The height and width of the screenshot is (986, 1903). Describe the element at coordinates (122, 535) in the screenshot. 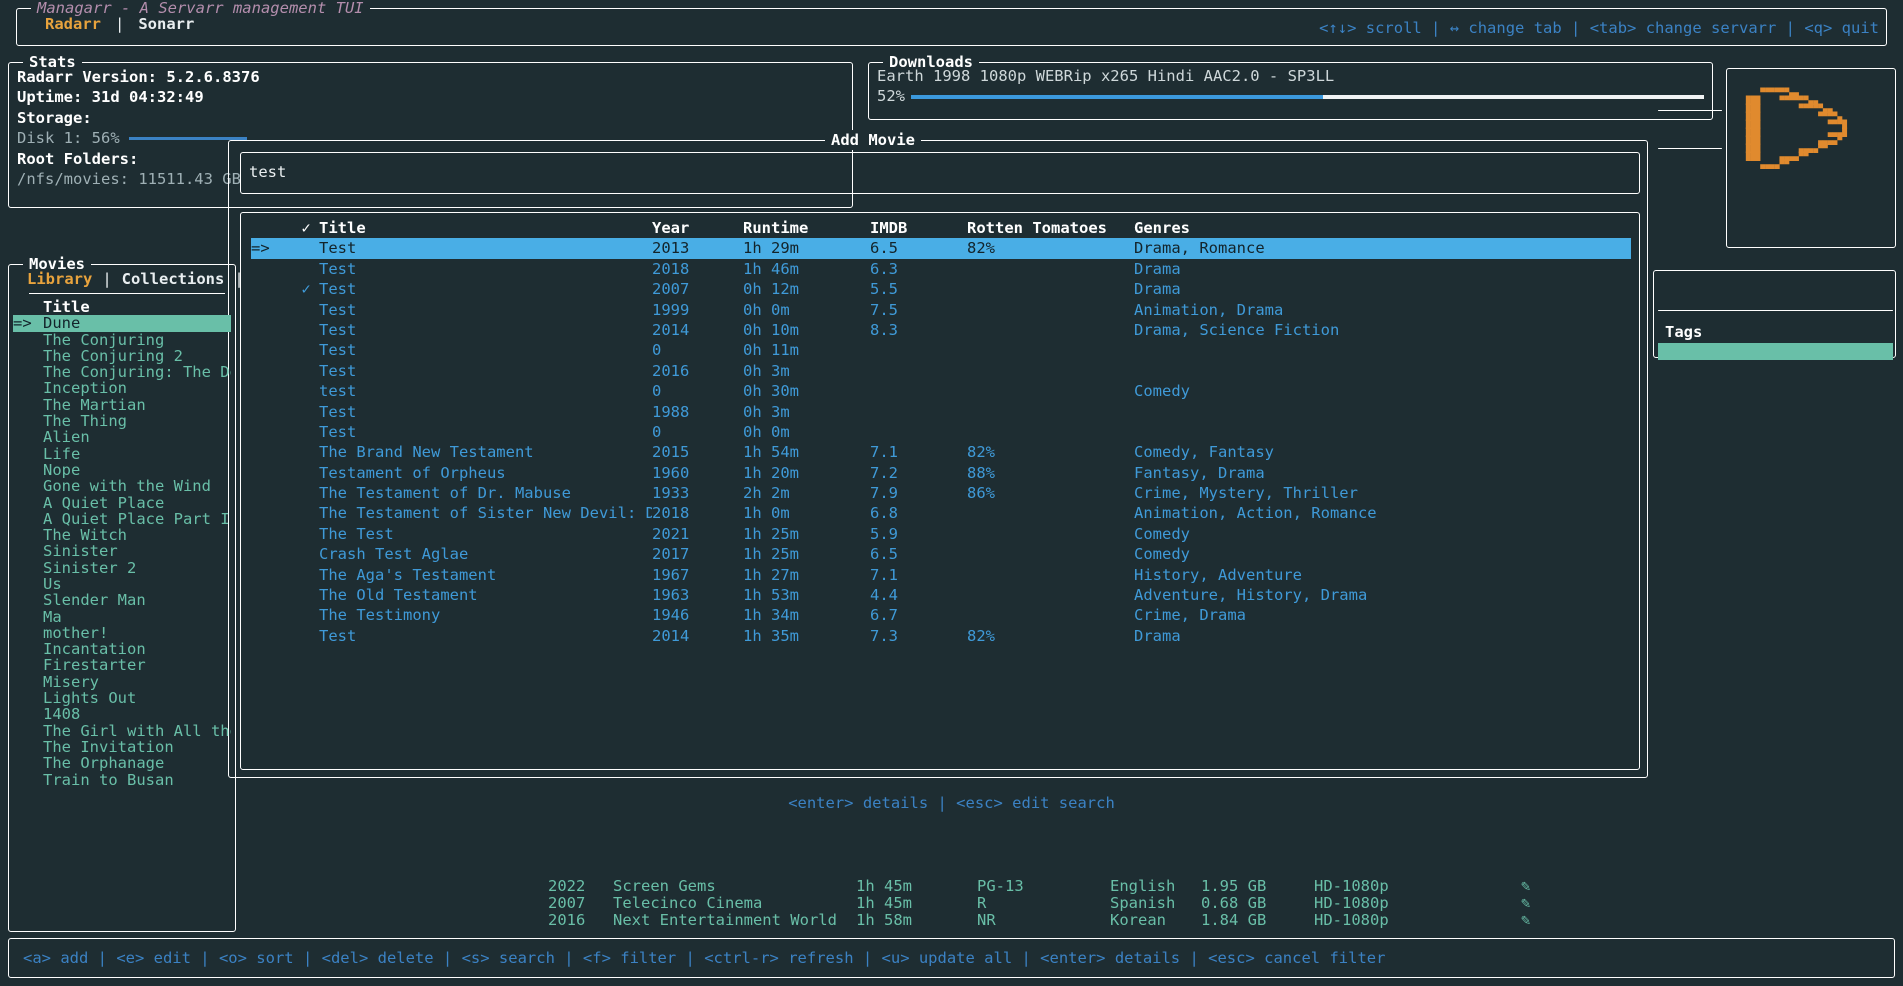

I see `list-item: The Witch` at that location.